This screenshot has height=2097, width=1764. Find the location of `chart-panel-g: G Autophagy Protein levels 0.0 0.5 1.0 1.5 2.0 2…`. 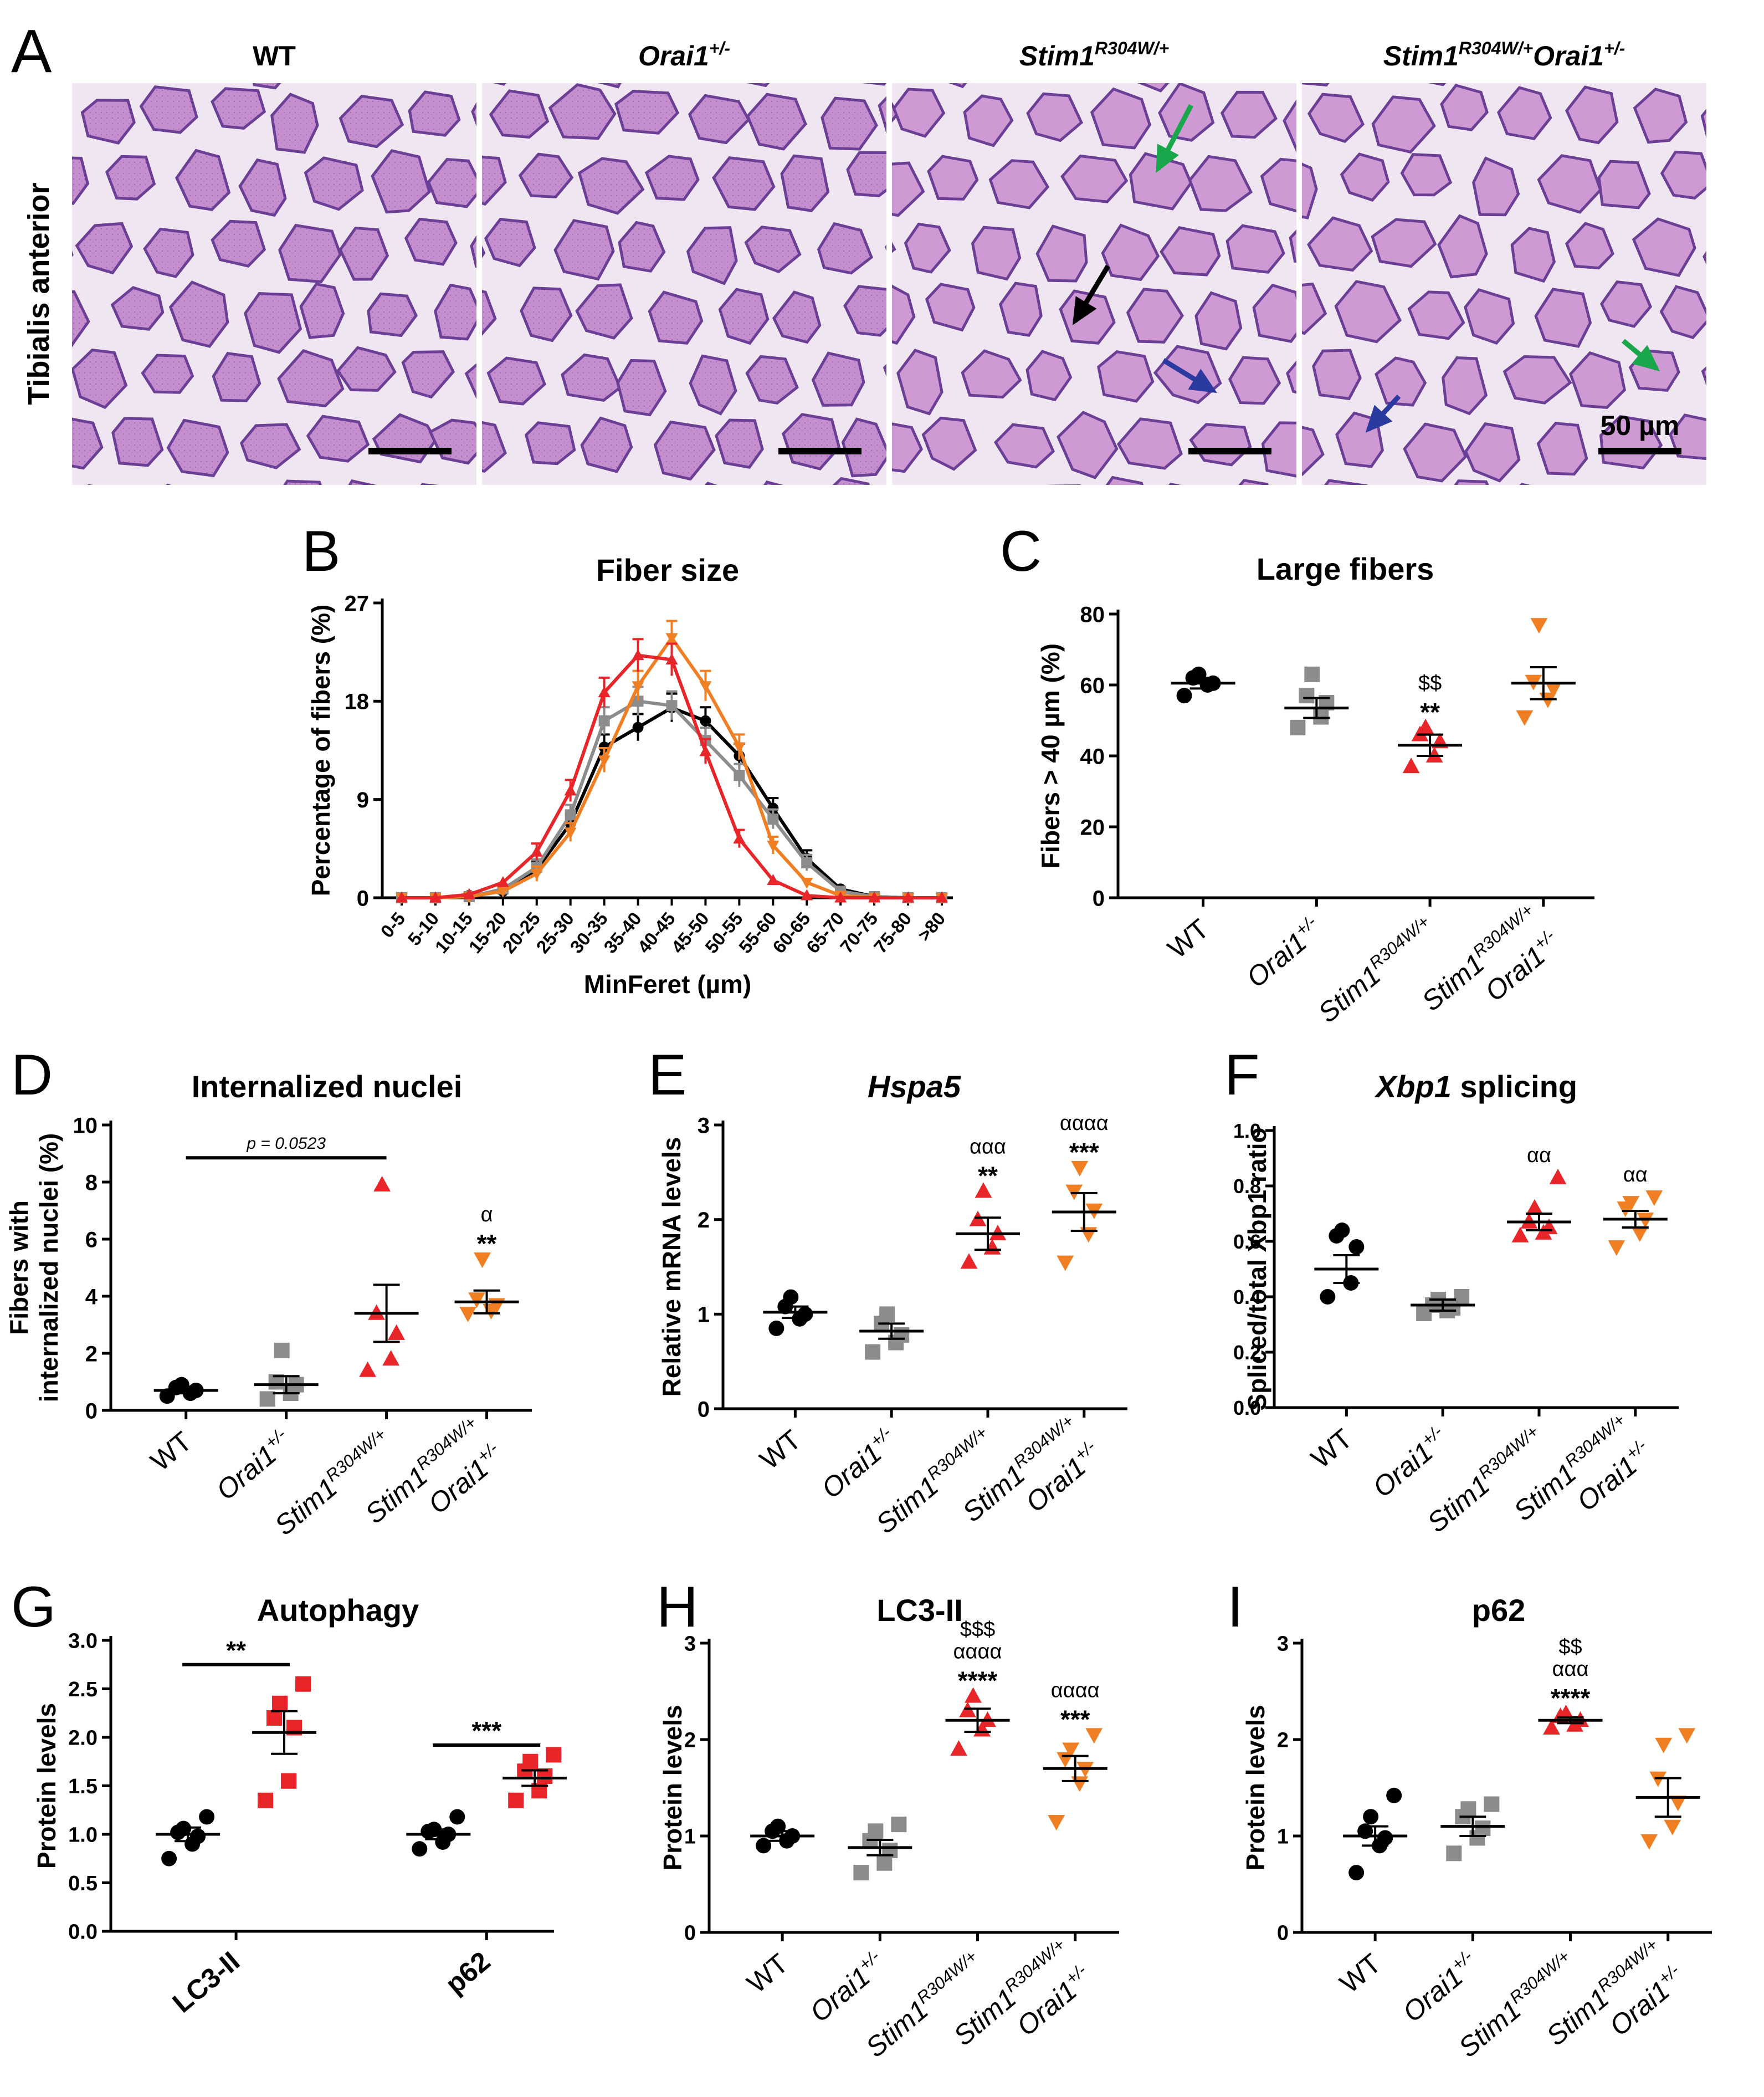

chart-panel-g: G Autophagy Protein levels 0.0 0.5 1.0 1.5 2.0 2… is located at coordinates (289, 1797).